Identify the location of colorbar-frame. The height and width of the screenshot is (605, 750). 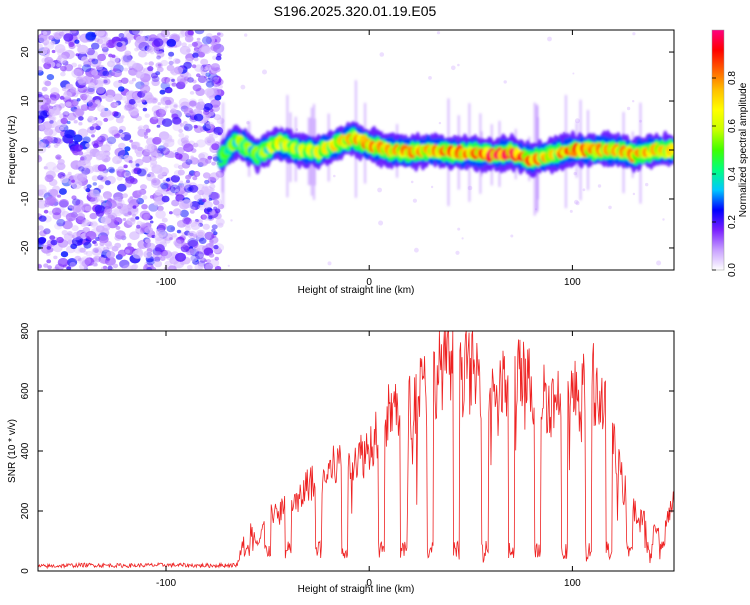
(718, 150).